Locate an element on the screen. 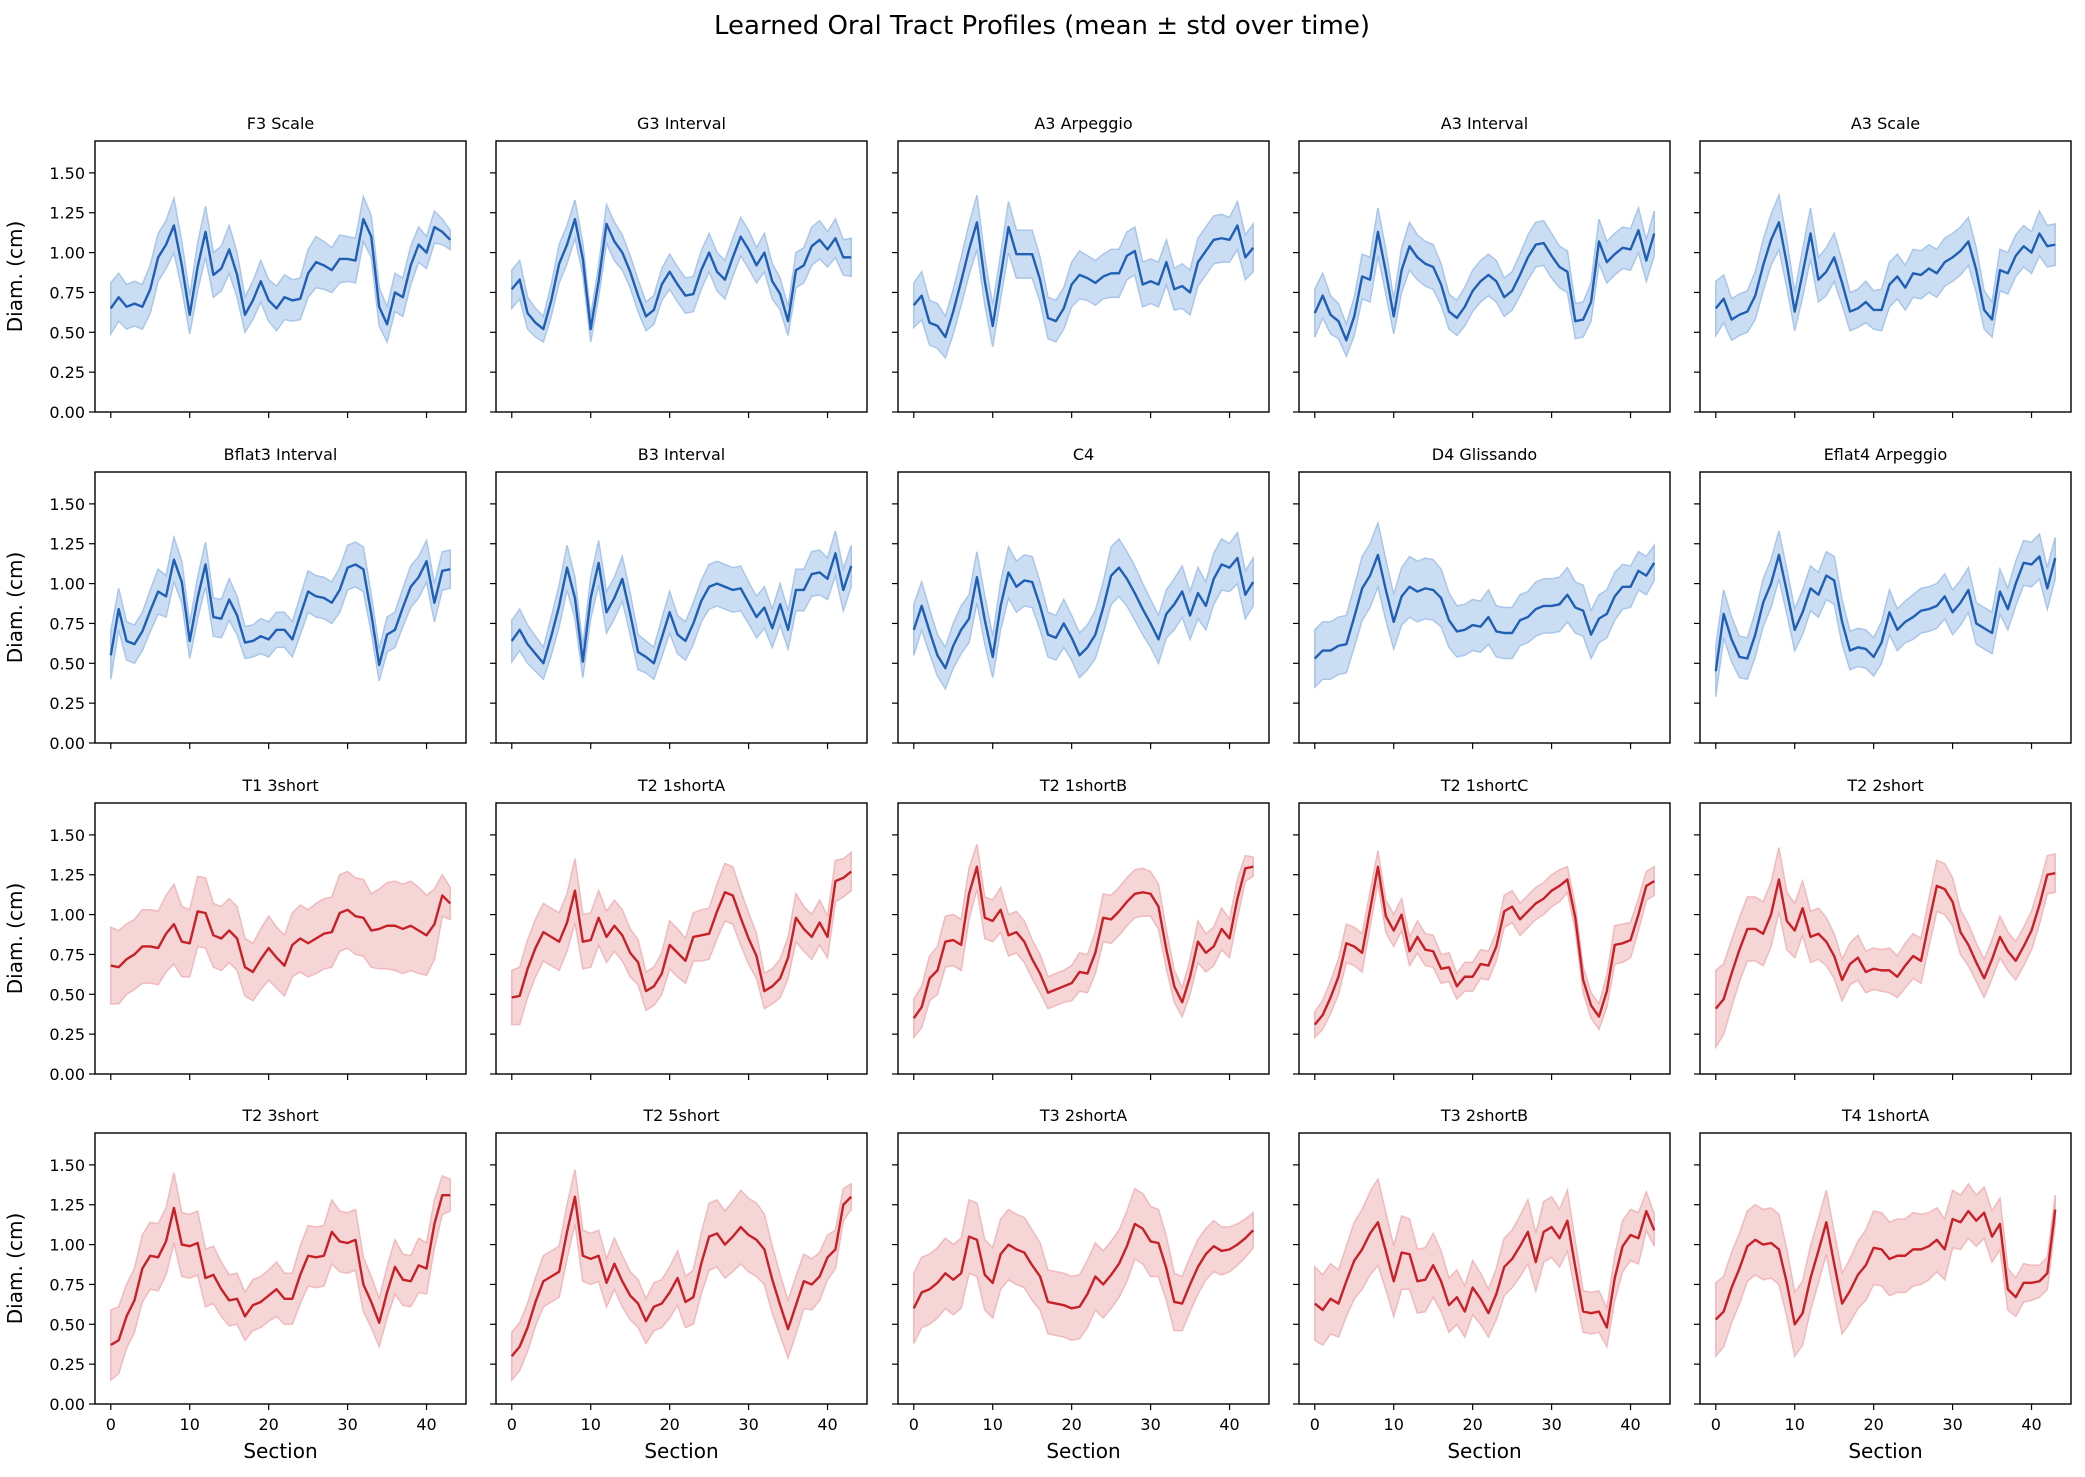 The image size is (2085, 1477). subplot-2: A3 Arpeggio is located at coordinates (1081, 266).